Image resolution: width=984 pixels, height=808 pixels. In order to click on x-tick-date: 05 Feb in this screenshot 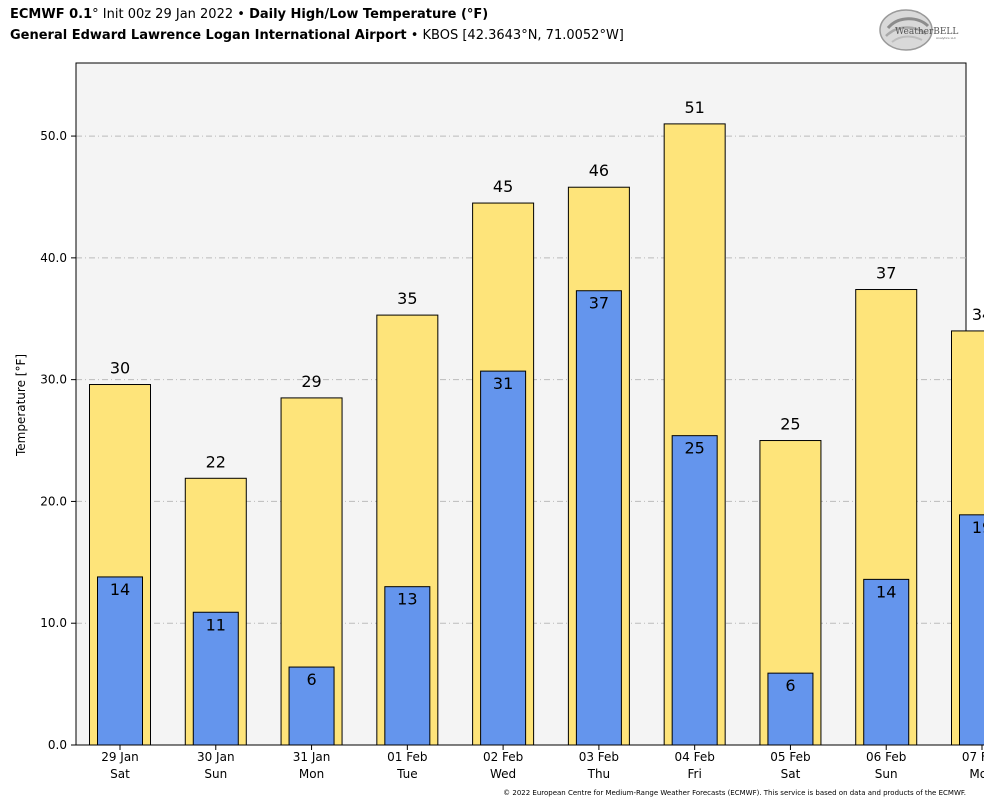, I will do `click(790, 757)`.